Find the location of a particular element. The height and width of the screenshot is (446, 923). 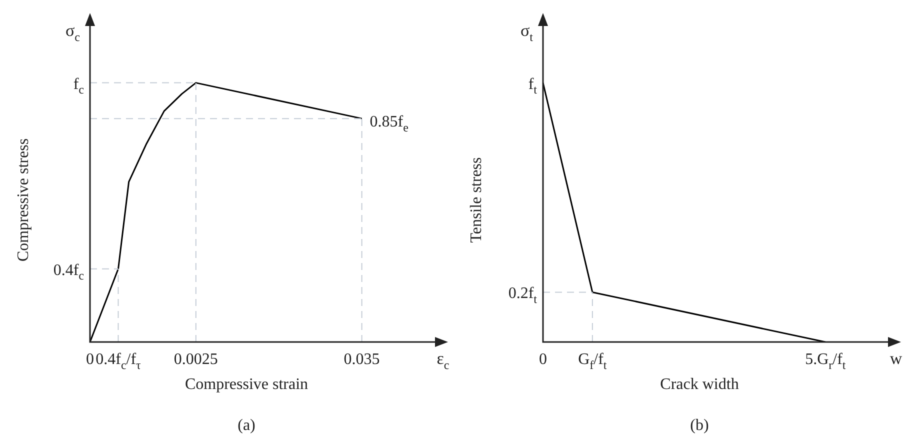

x-tick-label: 0.0025 is located at coordinates (196, 359).